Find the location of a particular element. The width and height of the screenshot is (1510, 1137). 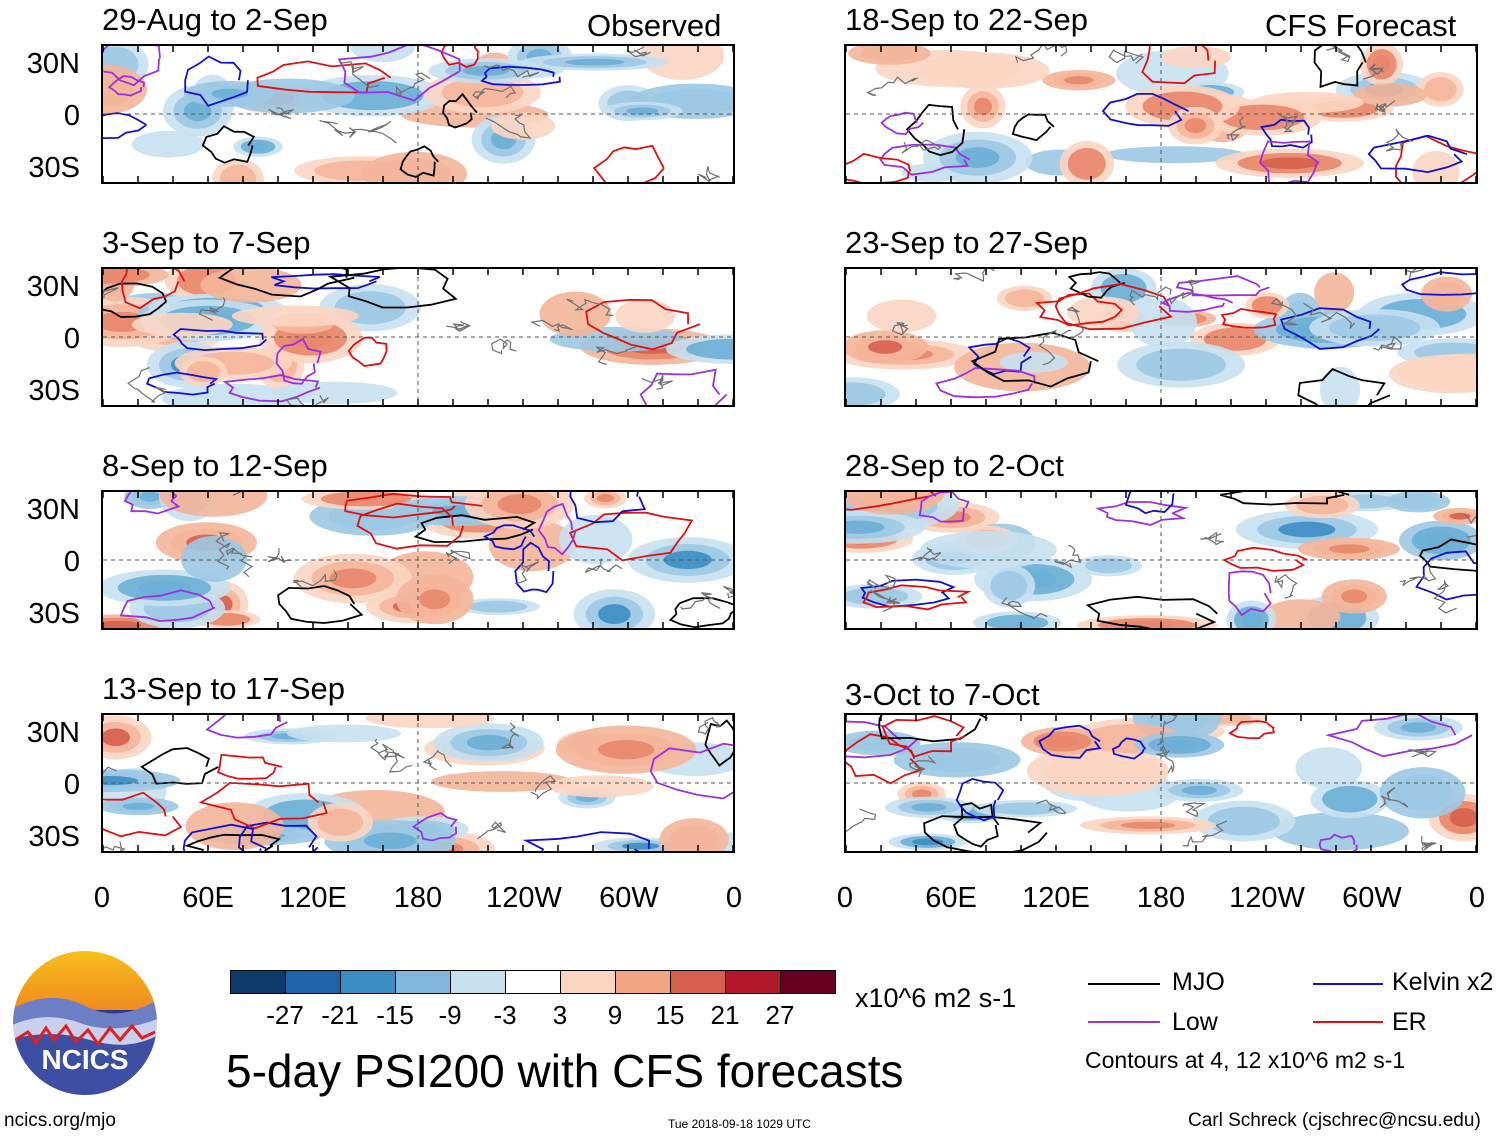

lon-label-left-120w: 120W is located at coordinates (524, 898).